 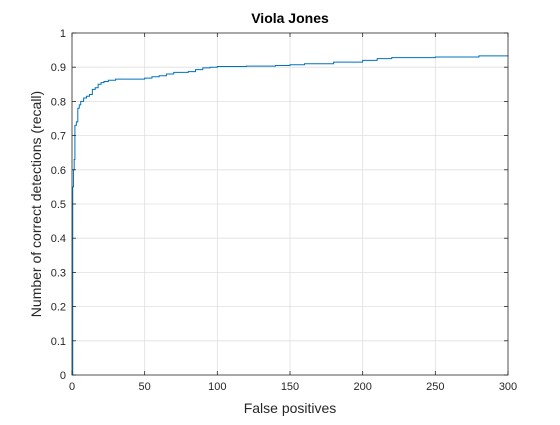 I want to click on x-tick-label: 0, so click(x=72, y=387).